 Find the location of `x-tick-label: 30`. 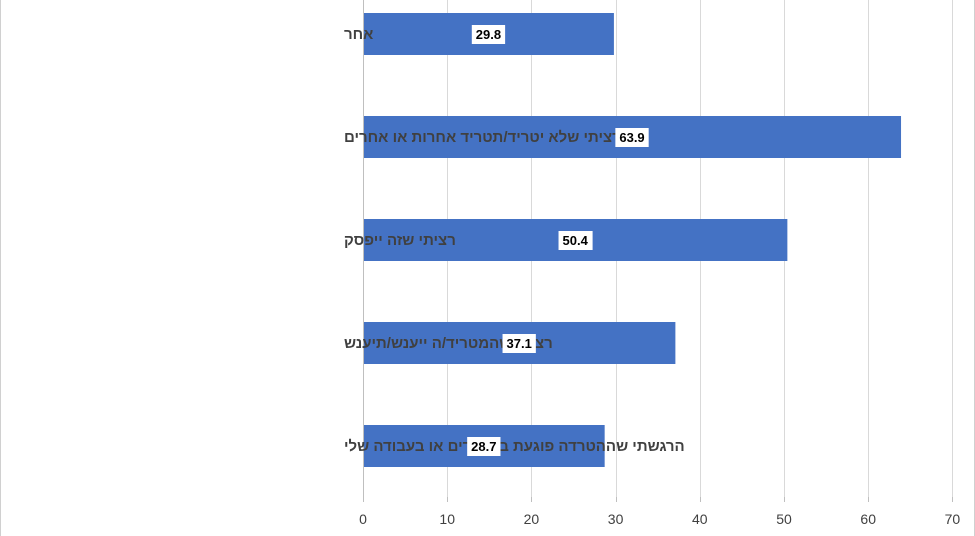

x-tick-label: 30 is located at coordinates (616, 519).